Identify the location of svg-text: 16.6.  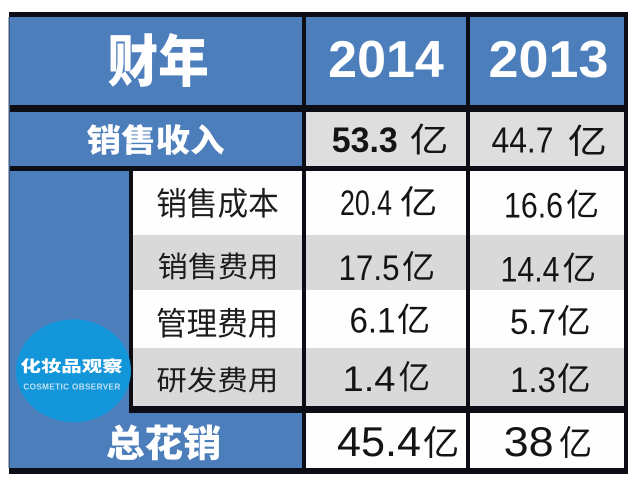
(533, 206).